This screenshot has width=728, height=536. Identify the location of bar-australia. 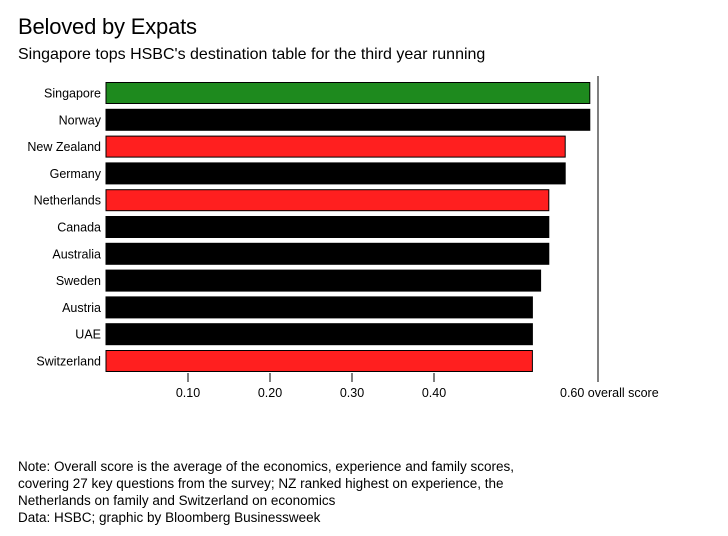
(327, 253).